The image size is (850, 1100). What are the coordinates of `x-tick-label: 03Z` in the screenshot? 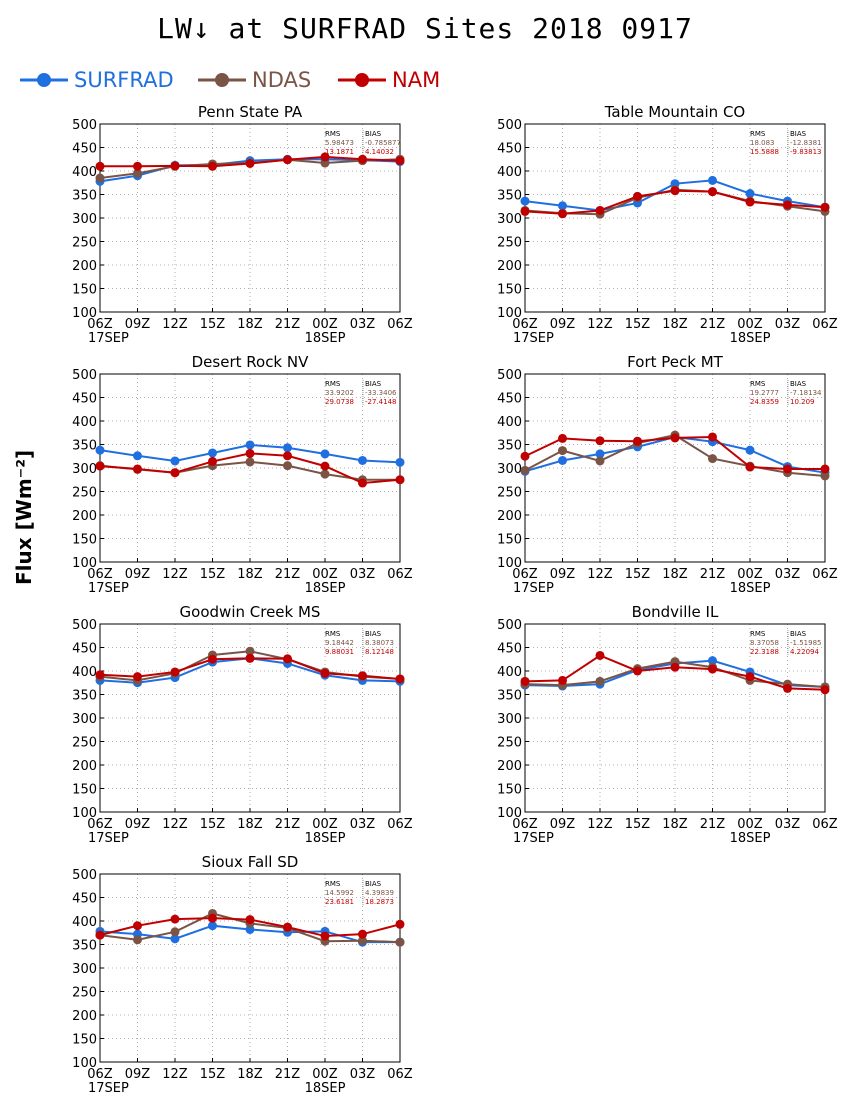 It's located at (363, 1074).